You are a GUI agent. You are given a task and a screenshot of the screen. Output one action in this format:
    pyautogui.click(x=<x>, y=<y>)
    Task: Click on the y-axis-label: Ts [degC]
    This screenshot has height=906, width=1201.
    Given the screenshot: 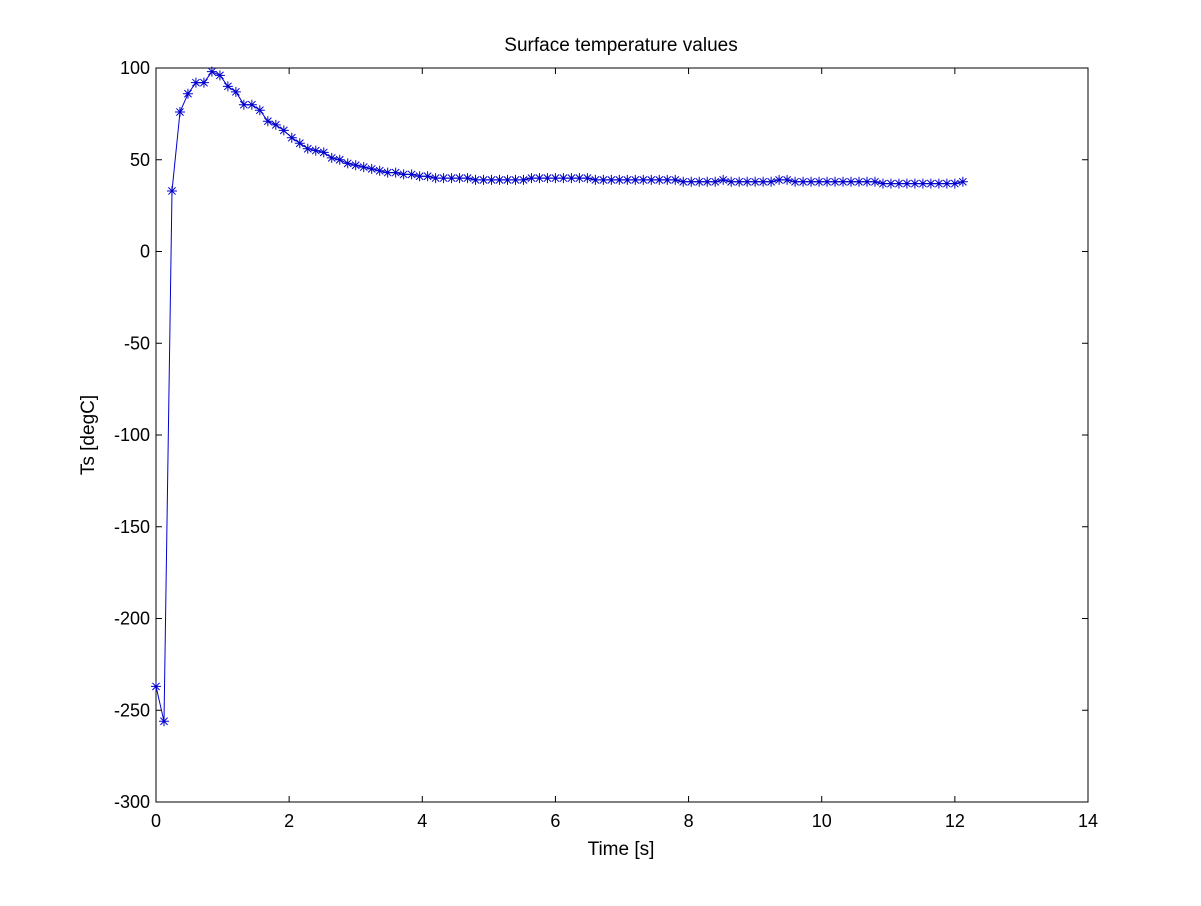 What is the action you would take?
    pyautogui.click(x=88, y=435)
    